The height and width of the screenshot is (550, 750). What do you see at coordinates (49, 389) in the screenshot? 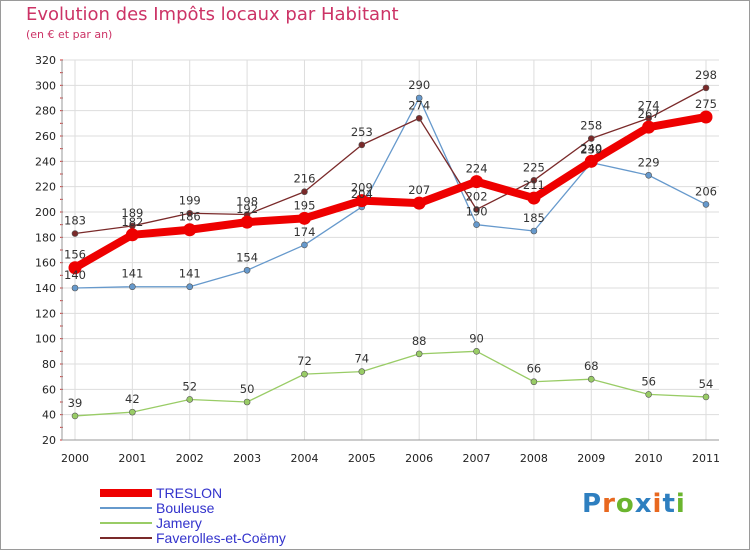
I see `y-tick-label: 60` at bounding box center [49, 389].